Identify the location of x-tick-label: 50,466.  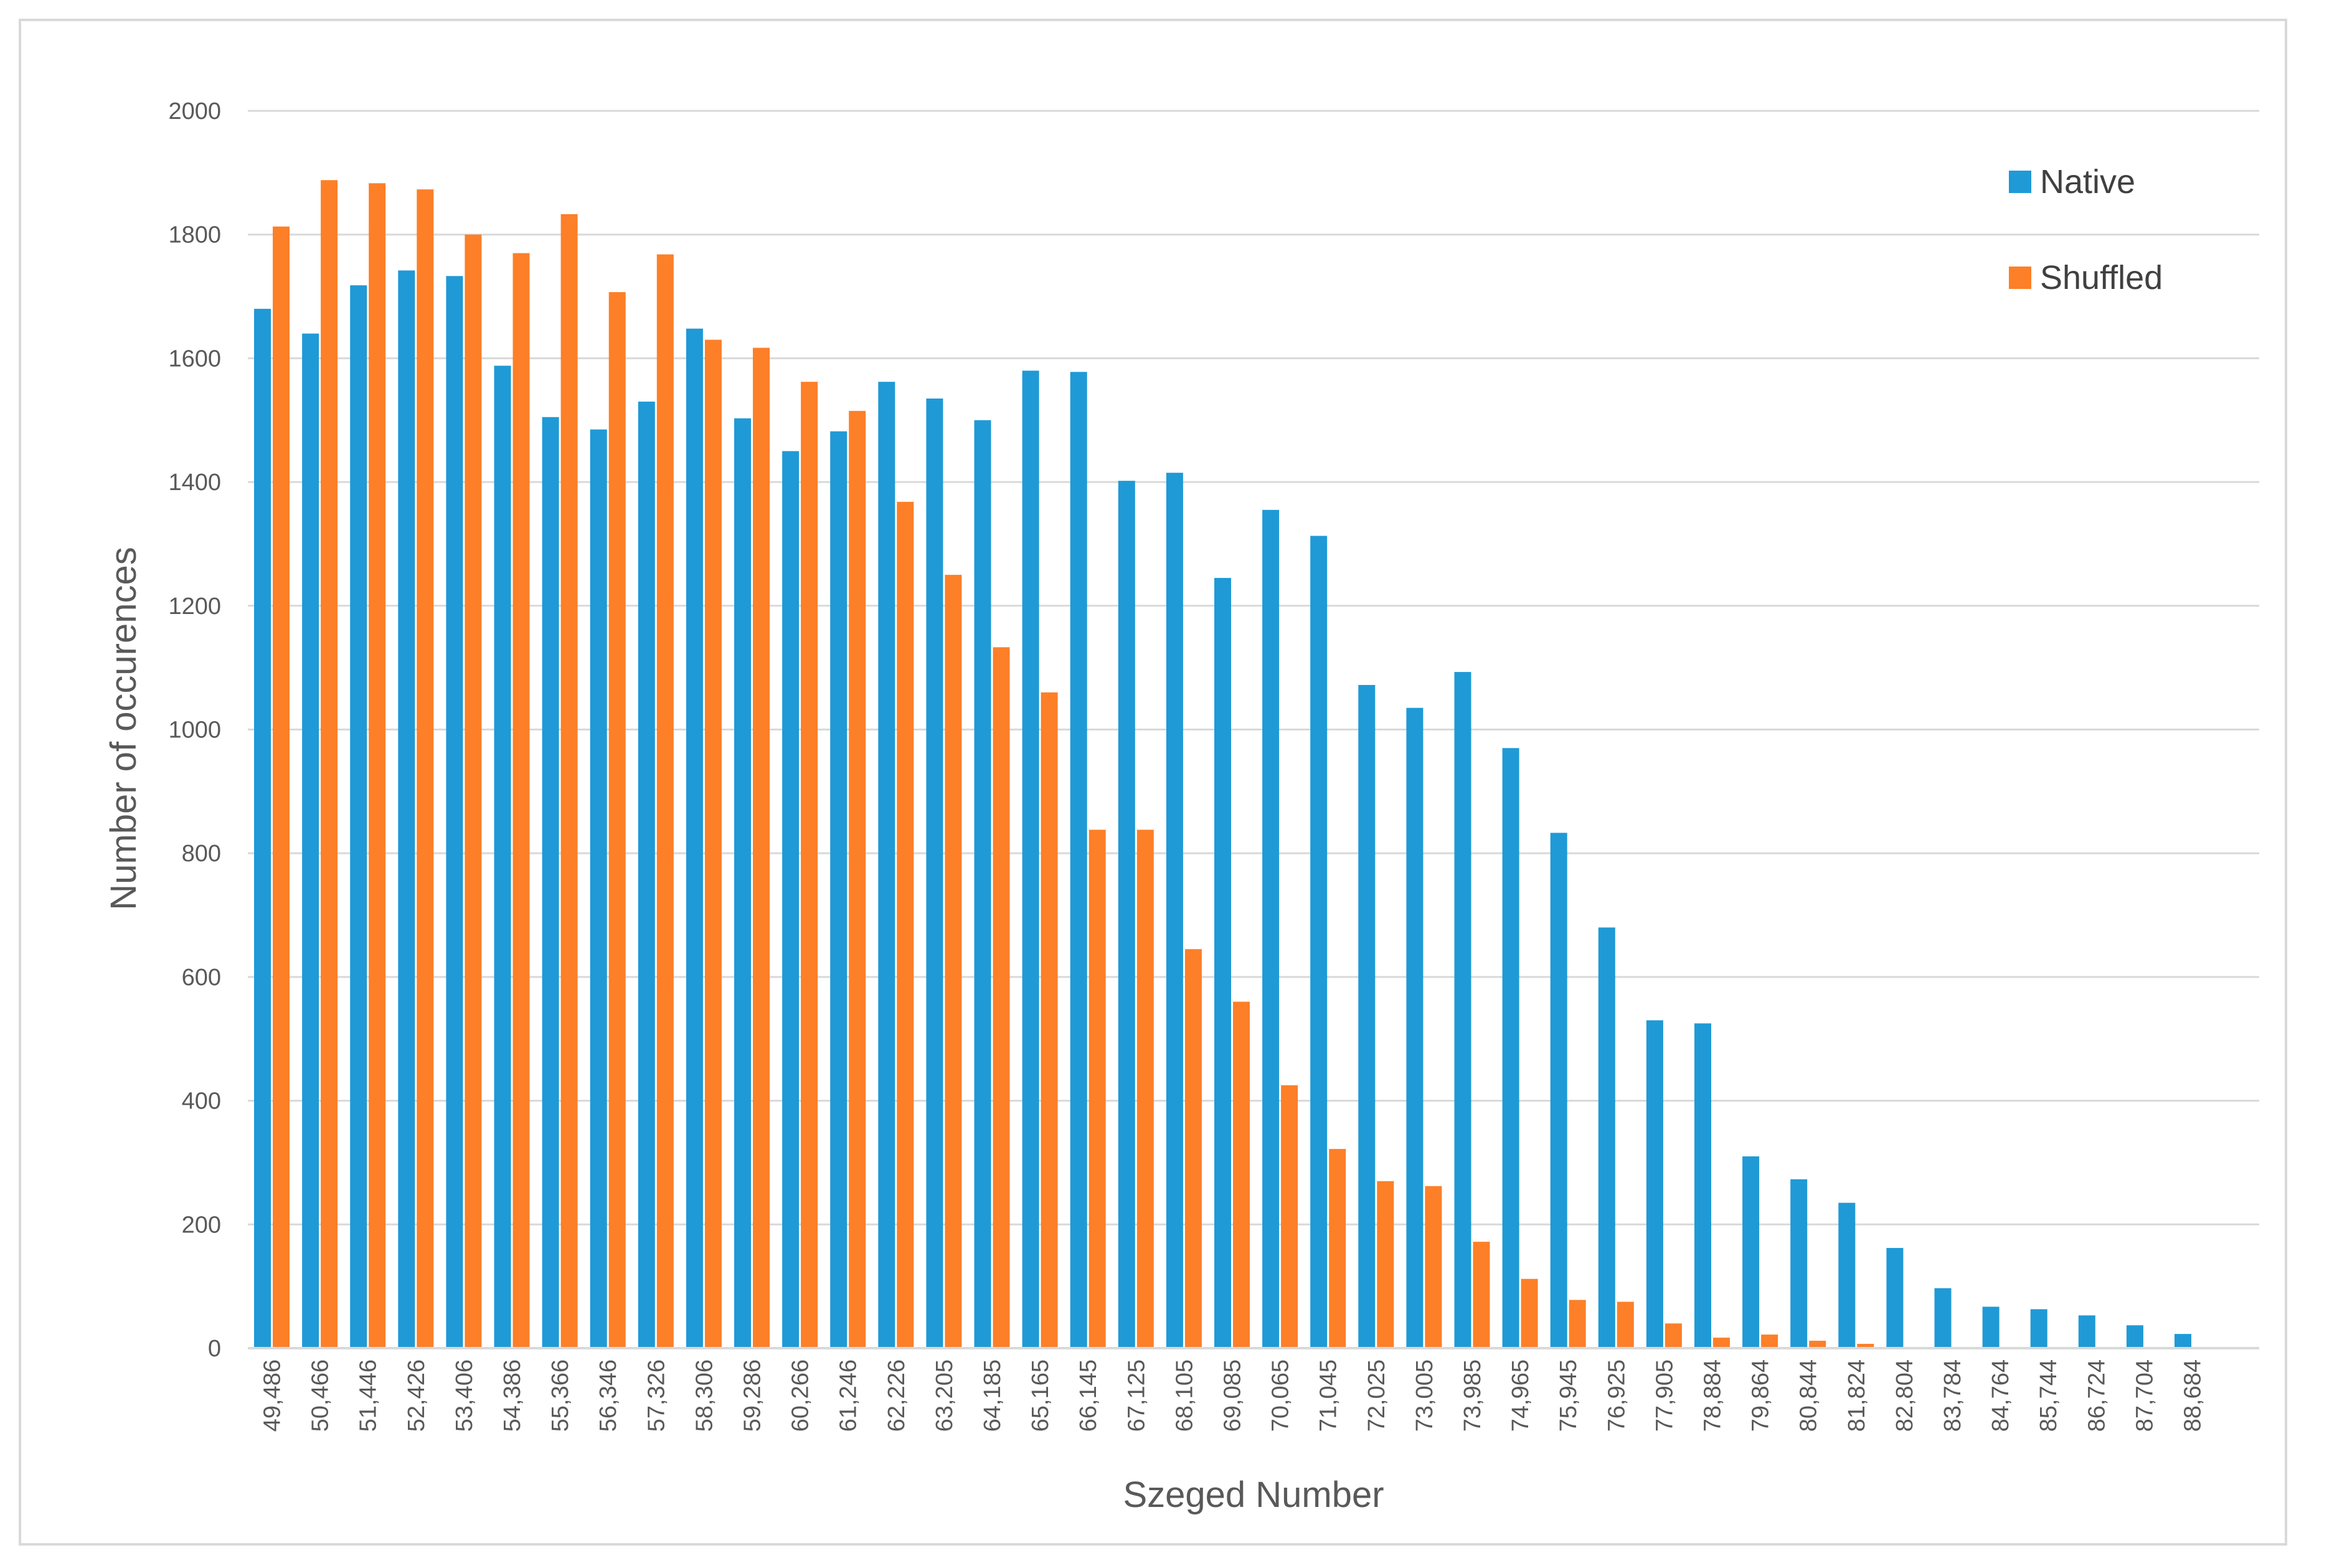
(321, 1395).